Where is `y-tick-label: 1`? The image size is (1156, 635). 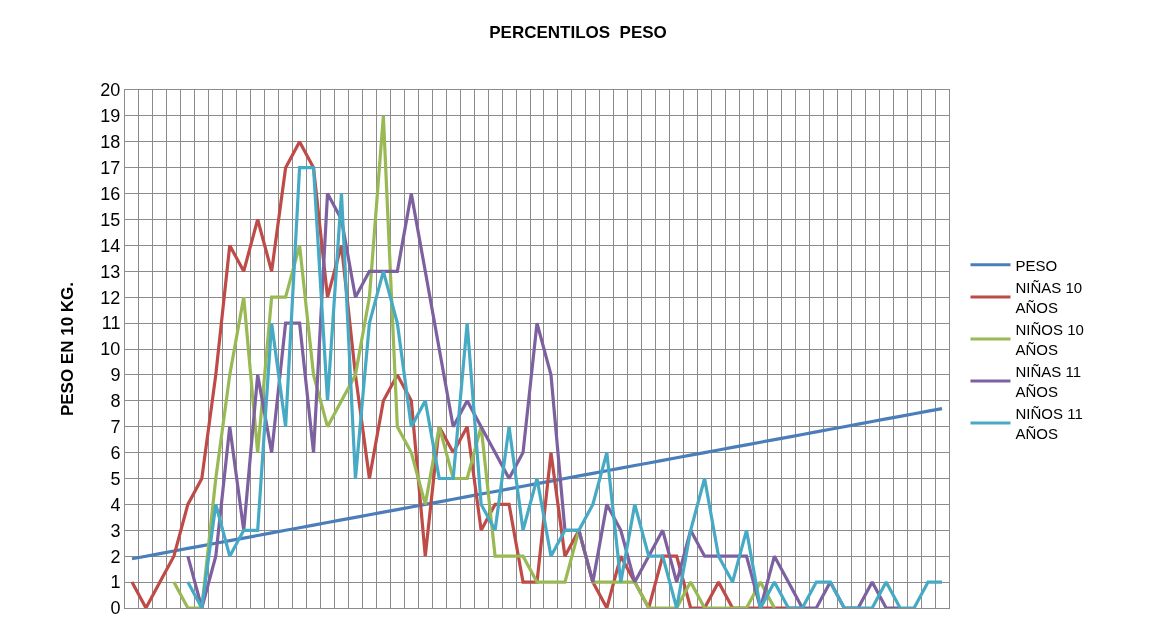
y-tick-label: 1 is located at coordinates (115, 582).